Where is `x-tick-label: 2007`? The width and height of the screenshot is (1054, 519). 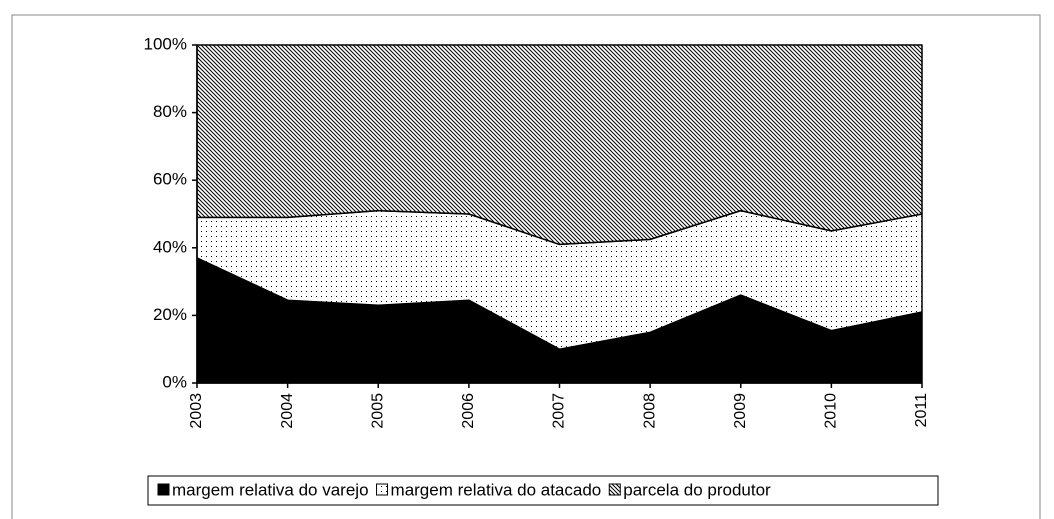
x-tick-label: 2007 is located at coordinates (559, 411).